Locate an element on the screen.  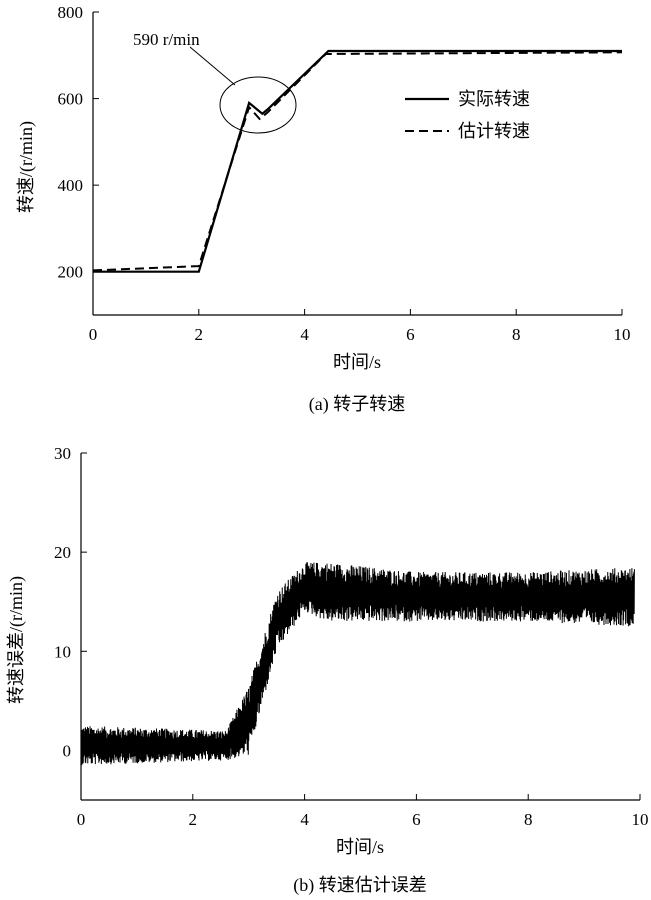
y-tick-label: 20 is located at coordinates (62, 552).